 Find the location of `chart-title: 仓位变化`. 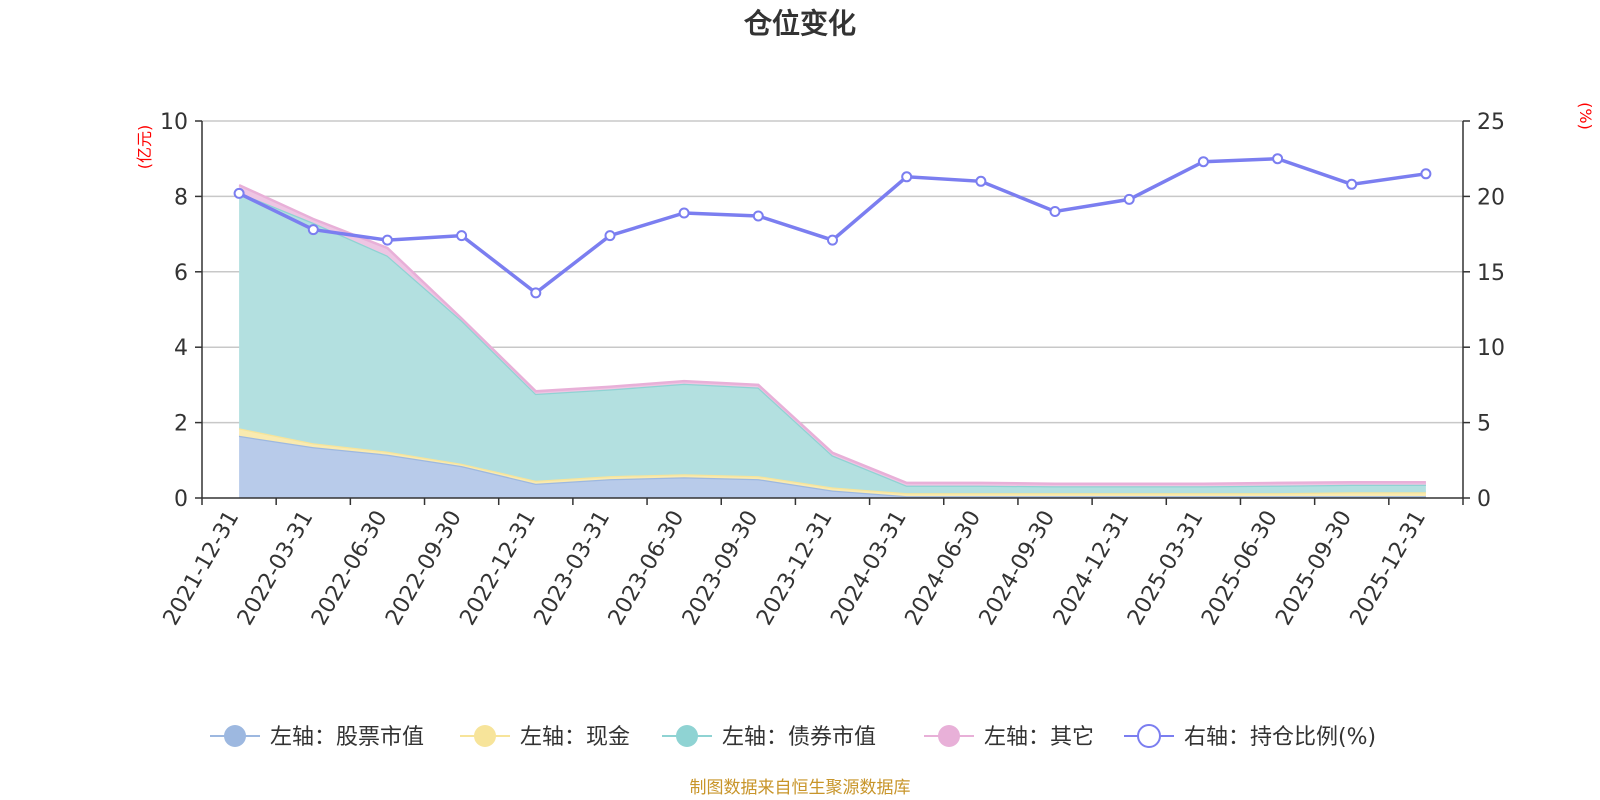

chart-title: 仓位变化 is located at coordinates (800, 23).